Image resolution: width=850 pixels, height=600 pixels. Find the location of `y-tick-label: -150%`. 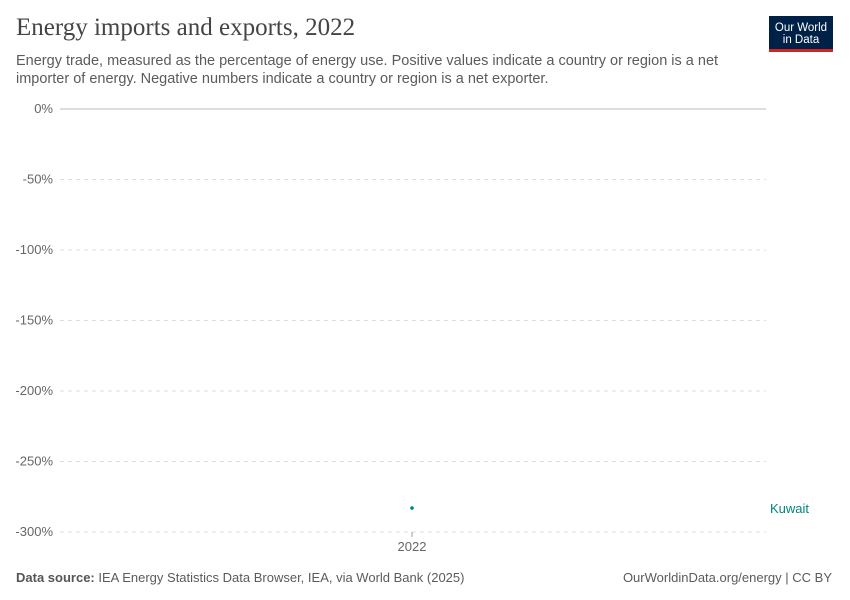

y-tick-label: -150% is located at coordinates (34, 320).